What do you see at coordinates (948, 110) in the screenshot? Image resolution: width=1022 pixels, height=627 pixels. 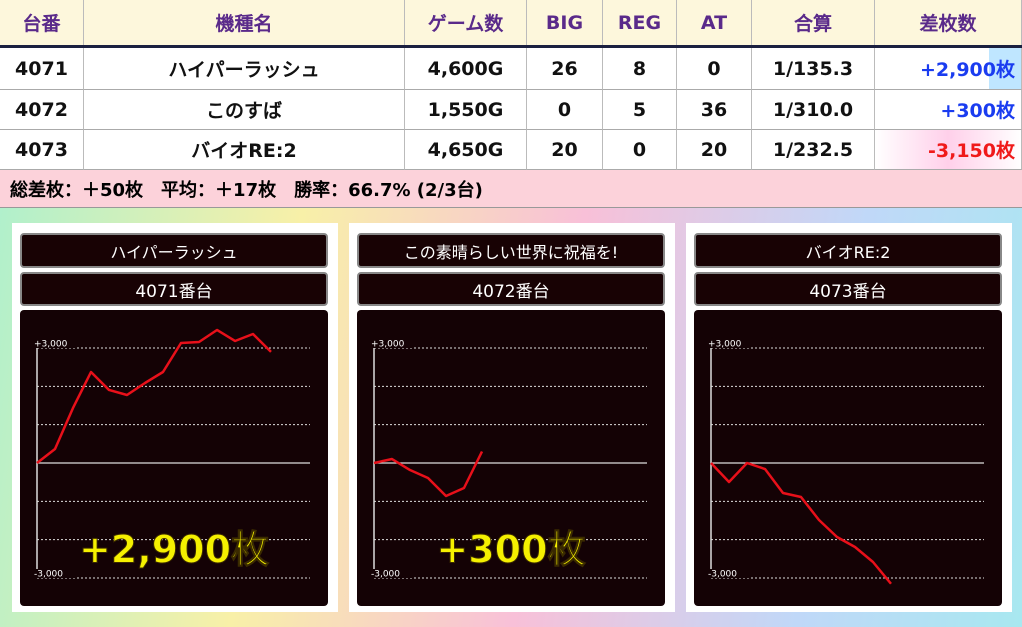 I see `table-cell: +300枚` at bounding box center [948, 110].